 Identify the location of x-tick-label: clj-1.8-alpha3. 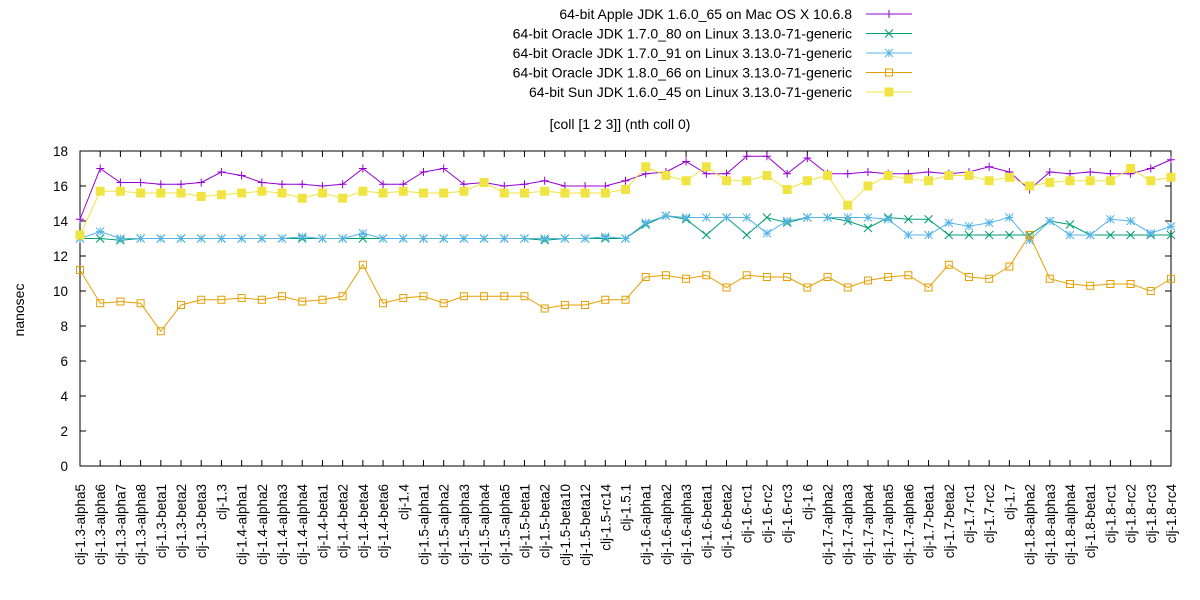
(1050, 524).